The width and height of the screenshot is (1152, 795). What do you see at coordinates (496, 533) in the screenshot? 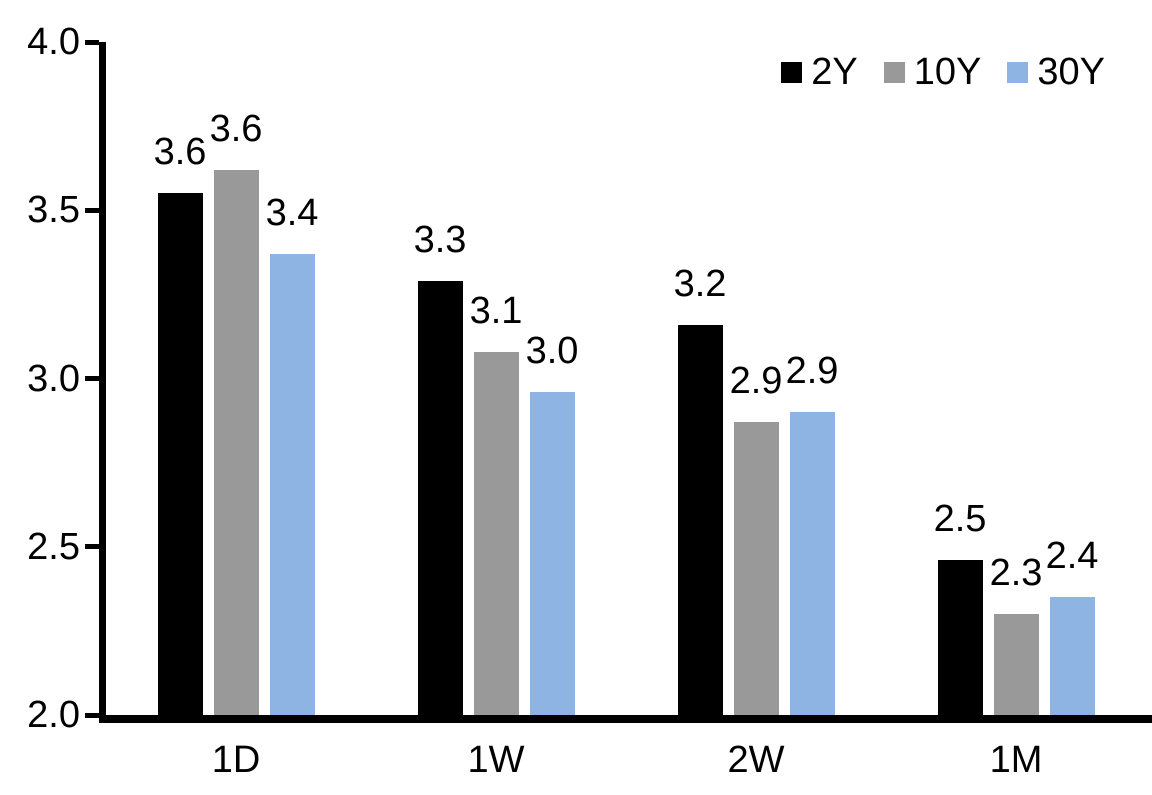
I see `bar-10y-1w` at bounding box center [496, 533].